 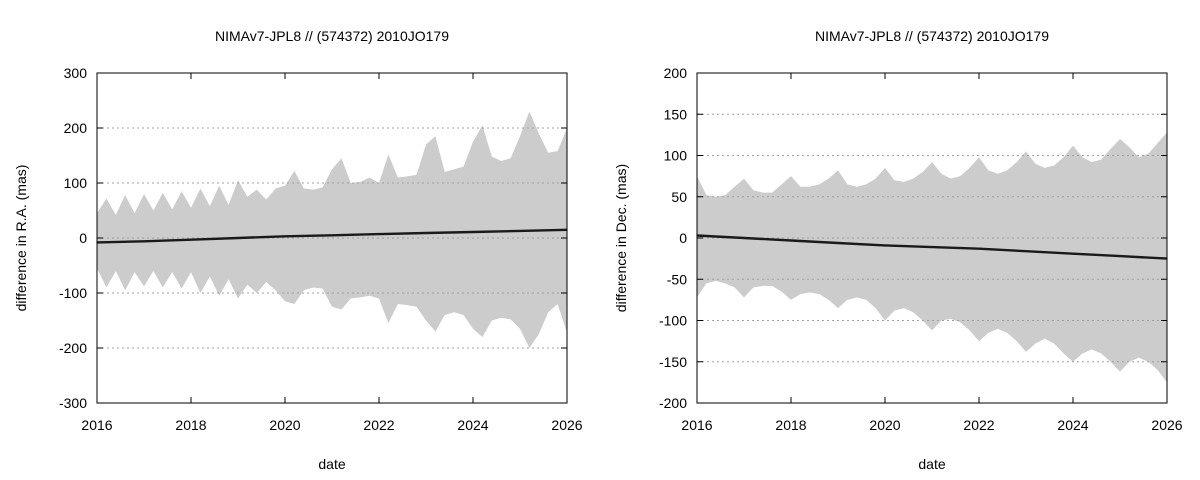 I want to click on y-axis-label: difference in Dec. (mas), so click(x=621, y=238).